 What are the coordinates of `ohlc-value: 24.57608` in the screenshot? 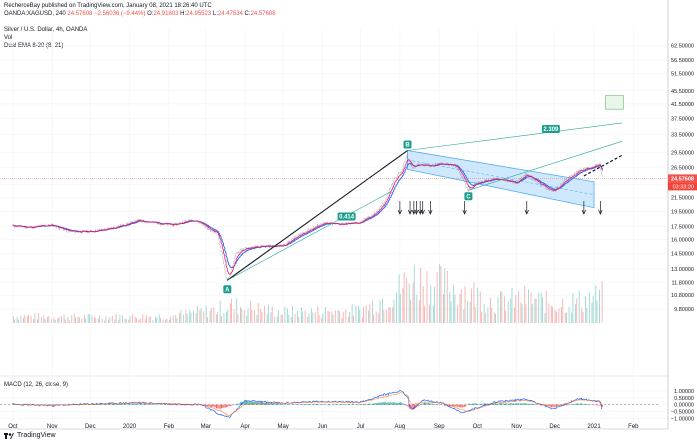 It's located at (80, 14).